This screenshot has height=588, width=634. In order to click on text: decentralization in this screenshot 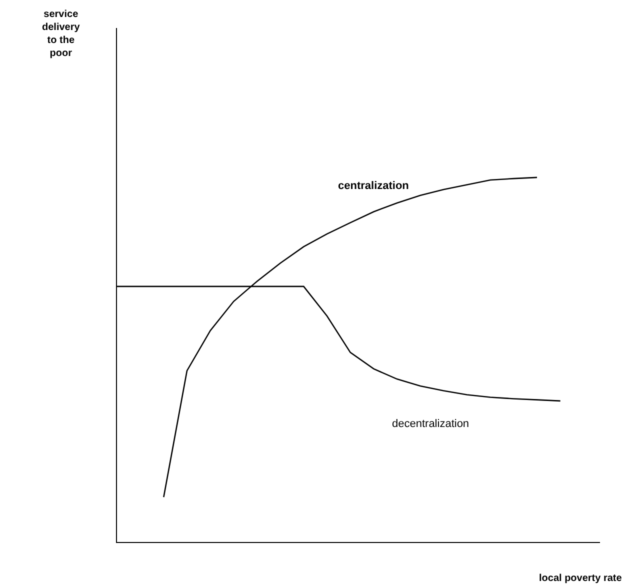, I will do `click(431, 424)`.